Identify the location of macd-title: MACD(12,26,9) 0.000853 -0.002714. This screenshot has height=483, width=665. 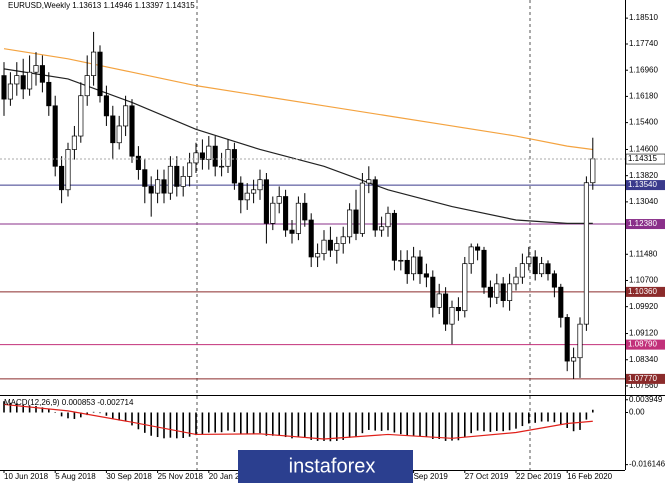
(69, 402).